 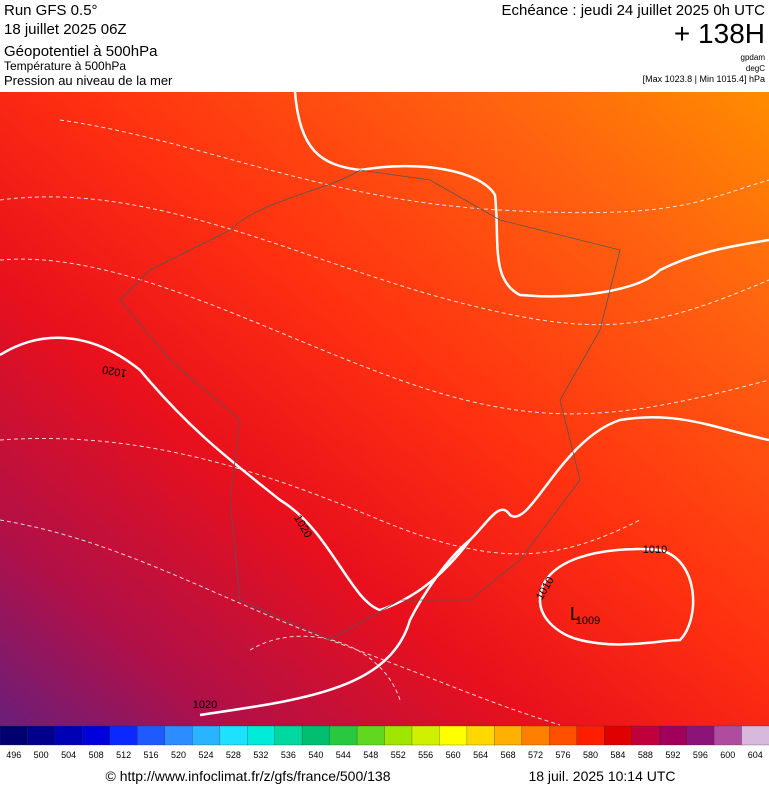 What do you see at coordinates (425, 755) in the screenshot?
I see `colorbar-label: 556` at bounding box center [425, 755].